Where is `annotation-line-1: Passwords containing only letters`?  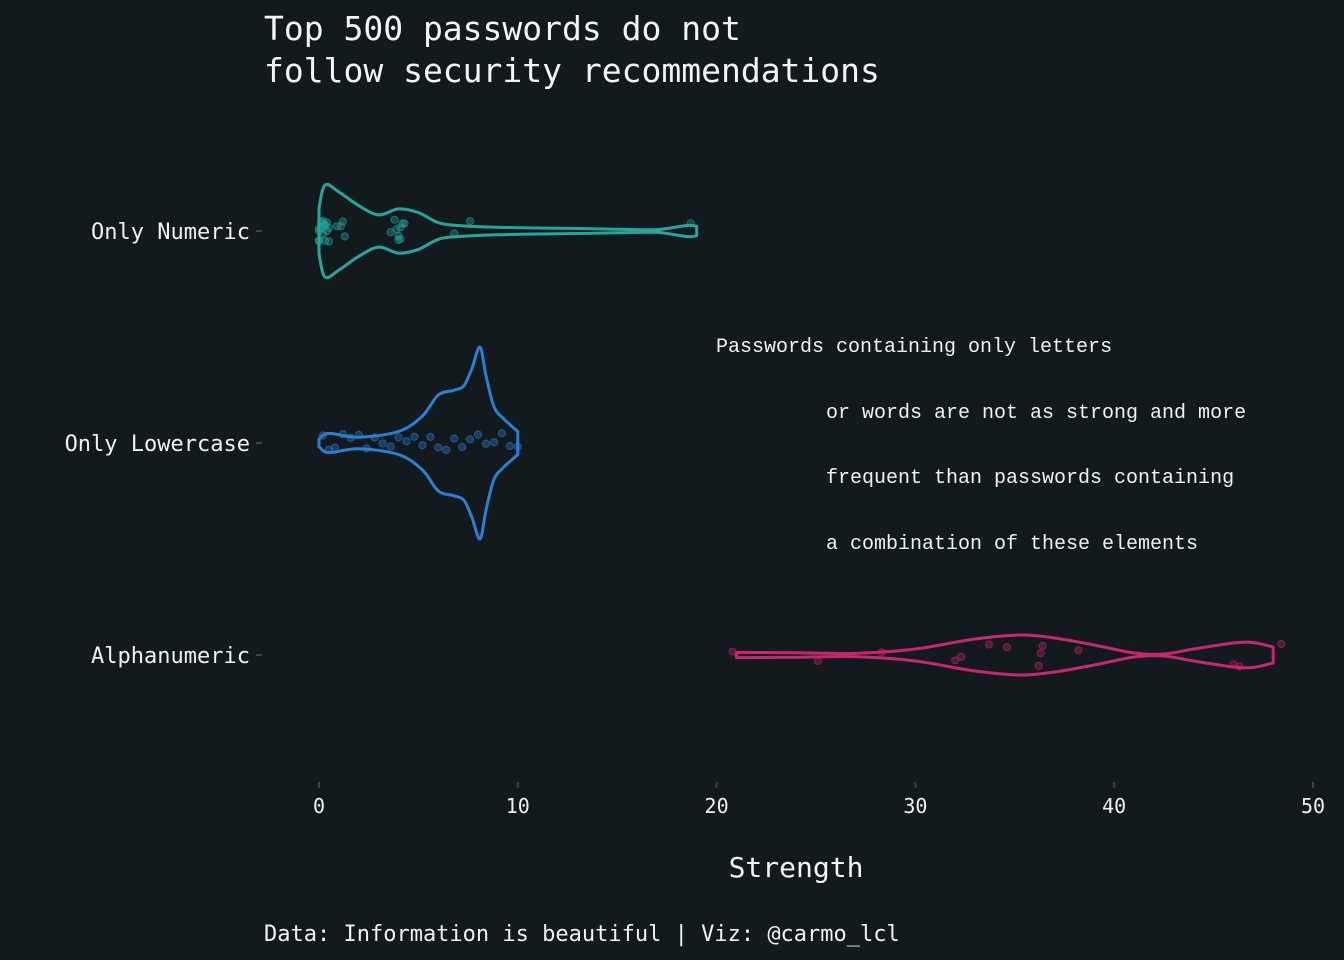 annotation-line-1: Passwords containing only letters is located at coordinates (914, 347).